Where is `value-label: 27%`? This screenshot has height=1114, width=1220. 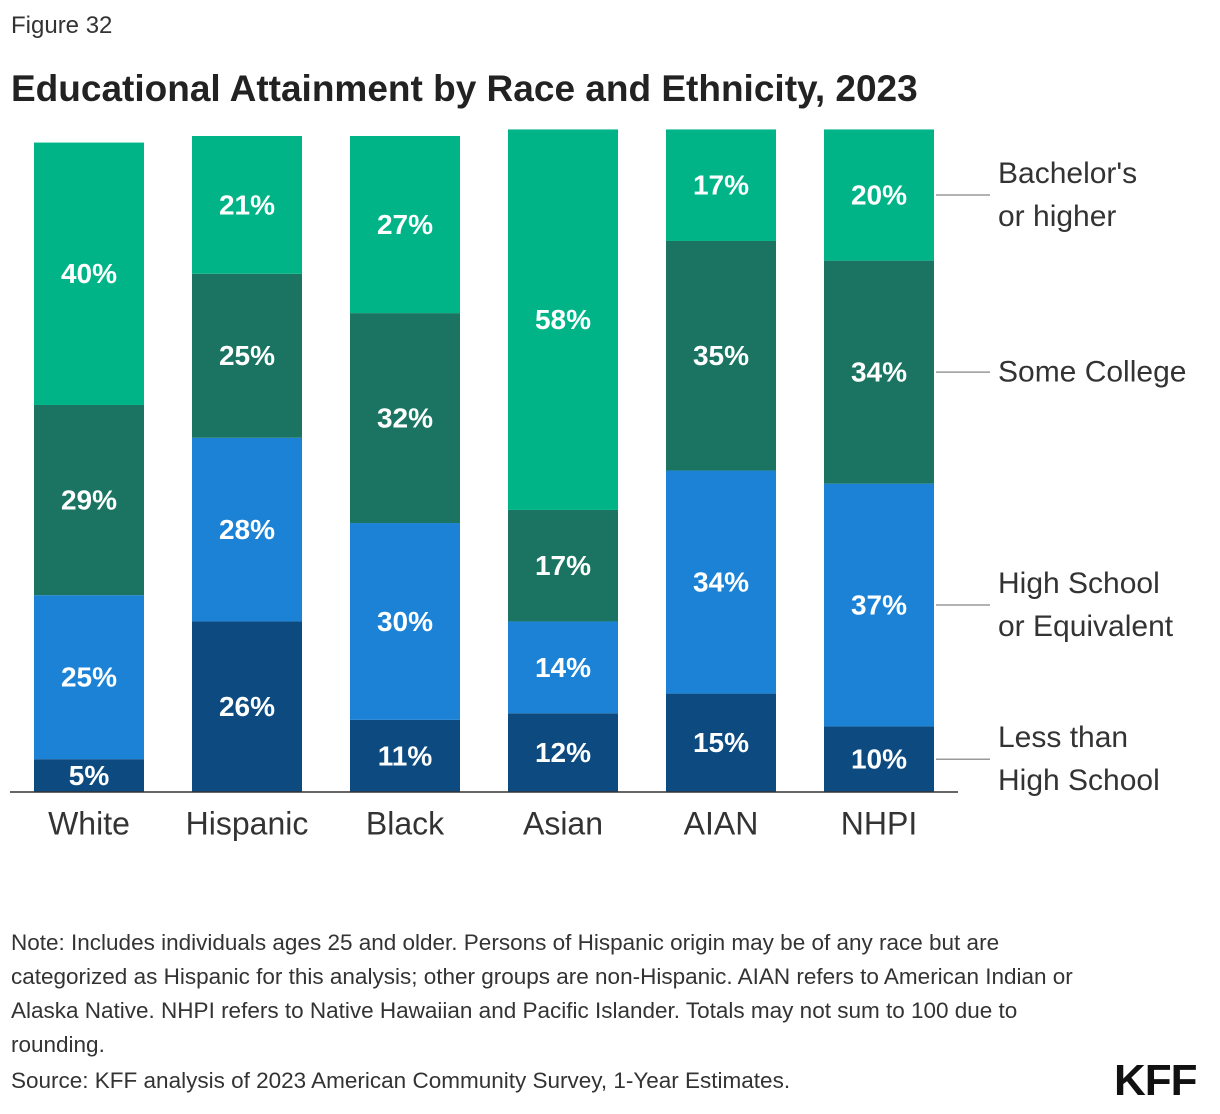 value-label: 27% is located at coordinates (405, 224).